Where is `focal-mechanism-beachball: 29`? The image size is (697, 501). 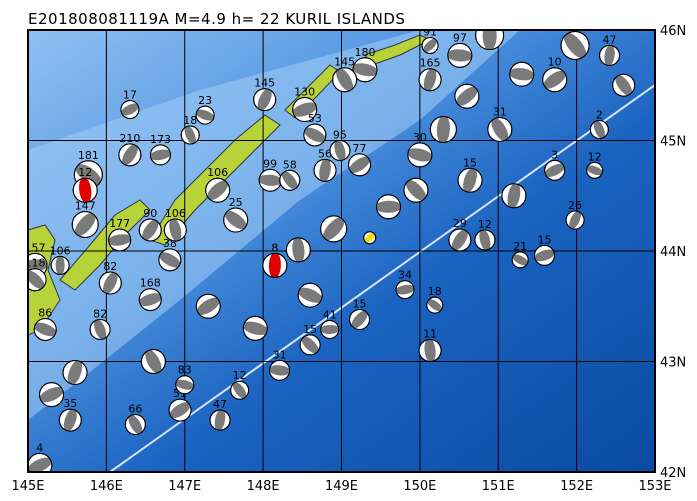
focal-mechanism-beachball: 29 is located at coordinates (460, 235).